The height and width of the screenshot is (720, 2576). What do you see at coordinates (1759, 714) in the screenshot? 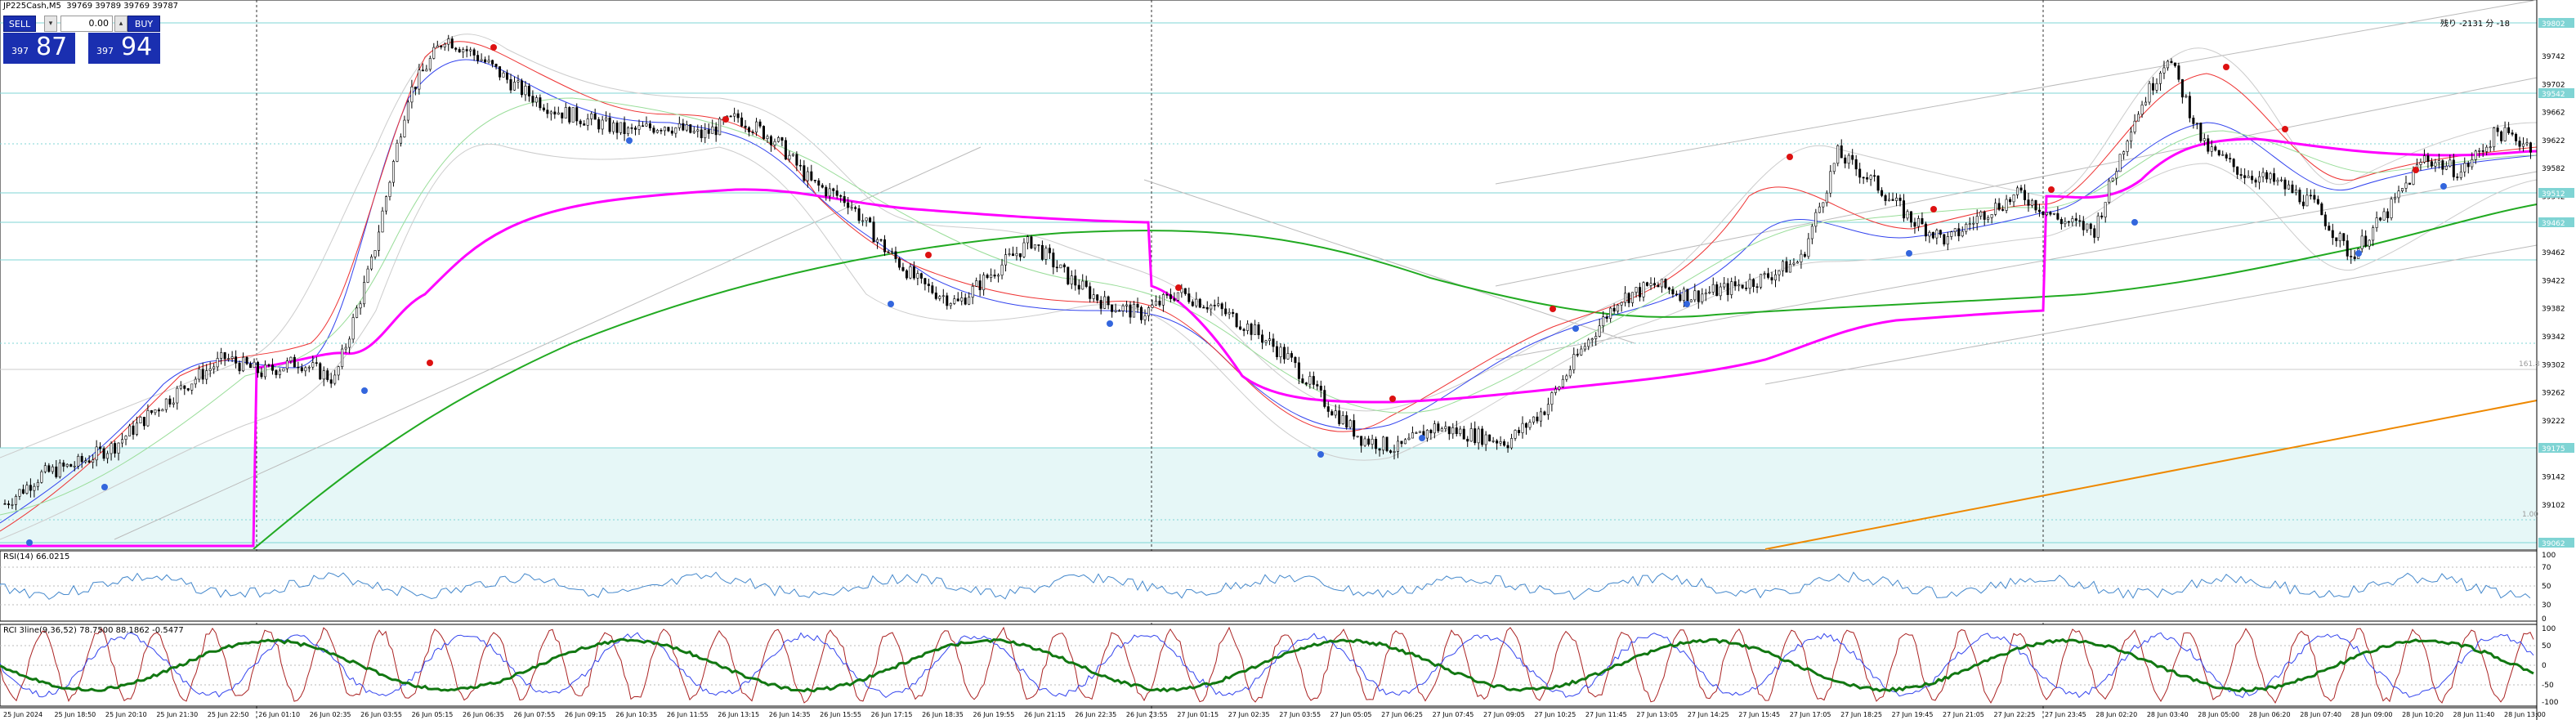
I see `time-tick-label: 27 Jun 15:45` at bounding box center [1759, 714].